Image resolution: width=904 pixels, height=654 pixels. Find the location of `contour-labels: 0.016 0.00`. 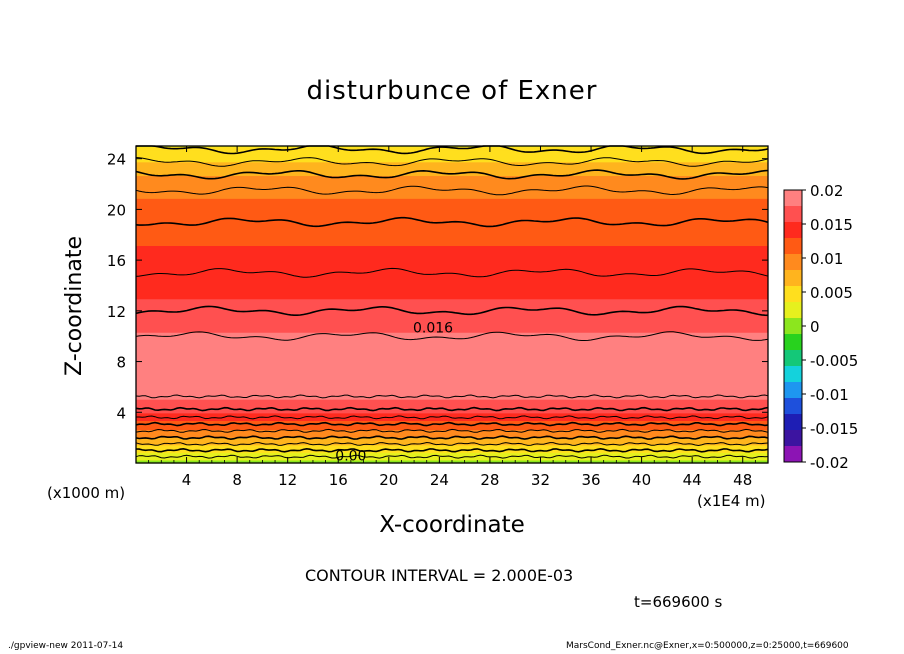

contour-labels: 0.016 0.00 is located at coordinates (394, 392).